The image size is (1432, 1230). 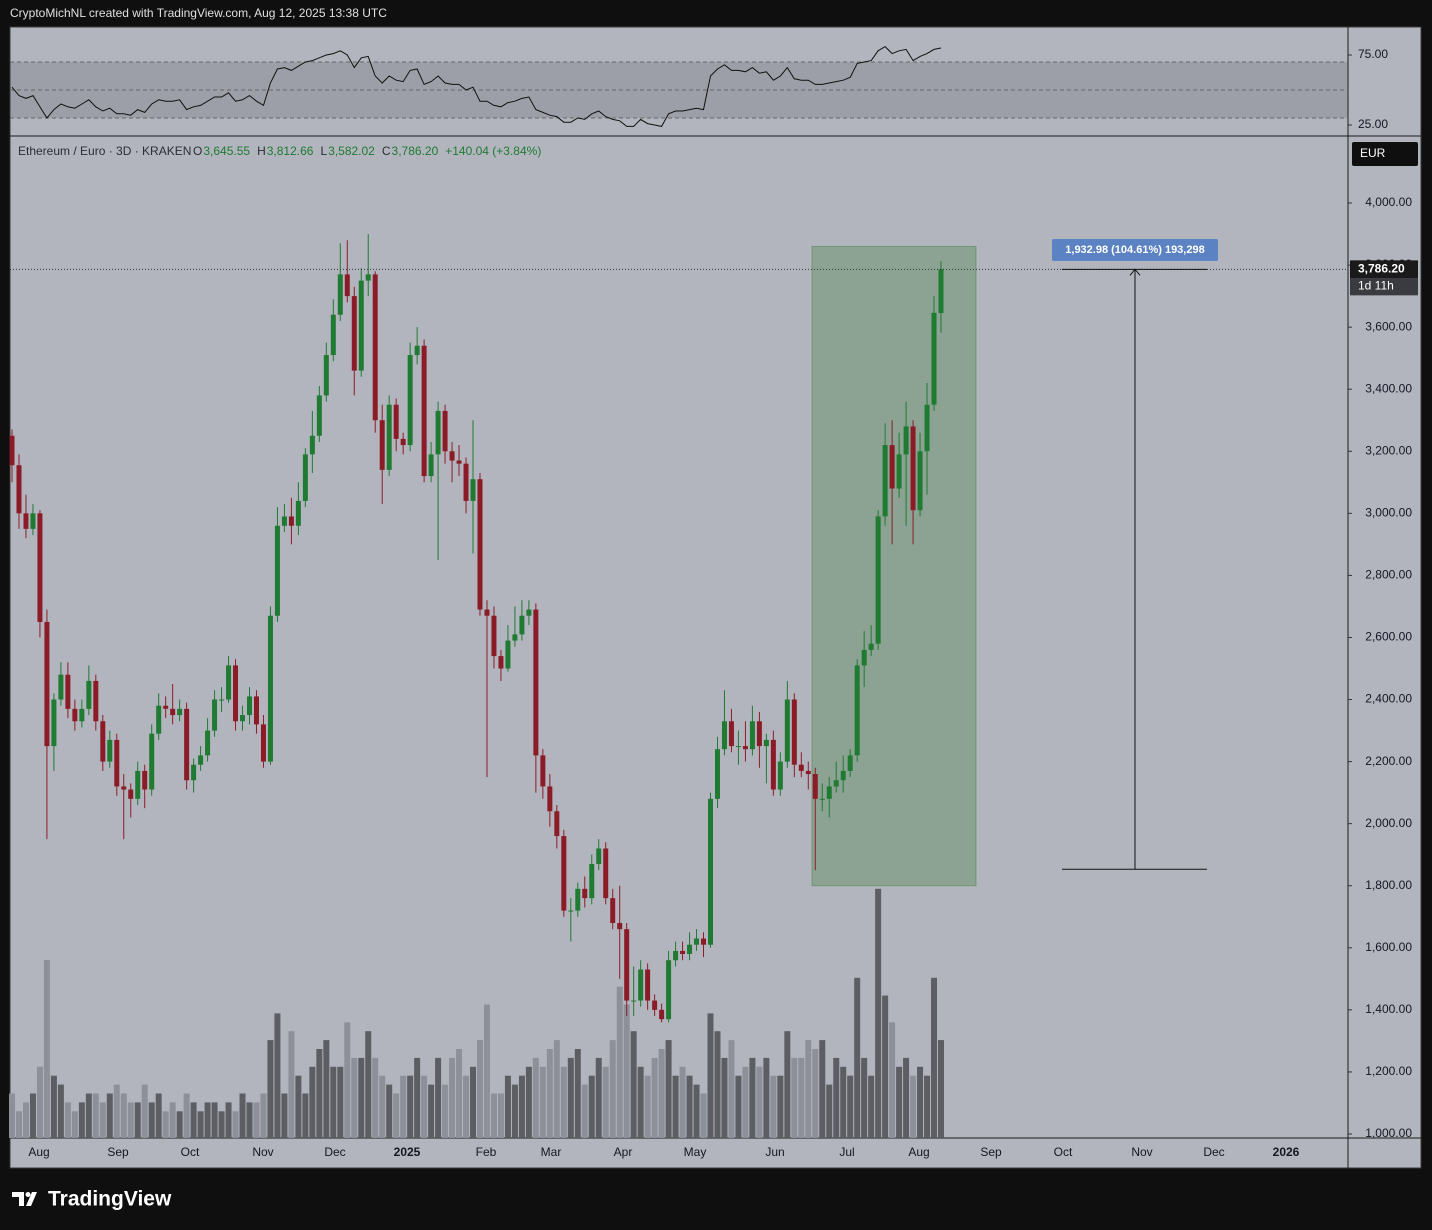 What do you see at coordinates (104, 151) in the screenshot?
I see `symbol: Ethereum / Euro · 3D · KRAKEN` at bounding box center [104, 151].